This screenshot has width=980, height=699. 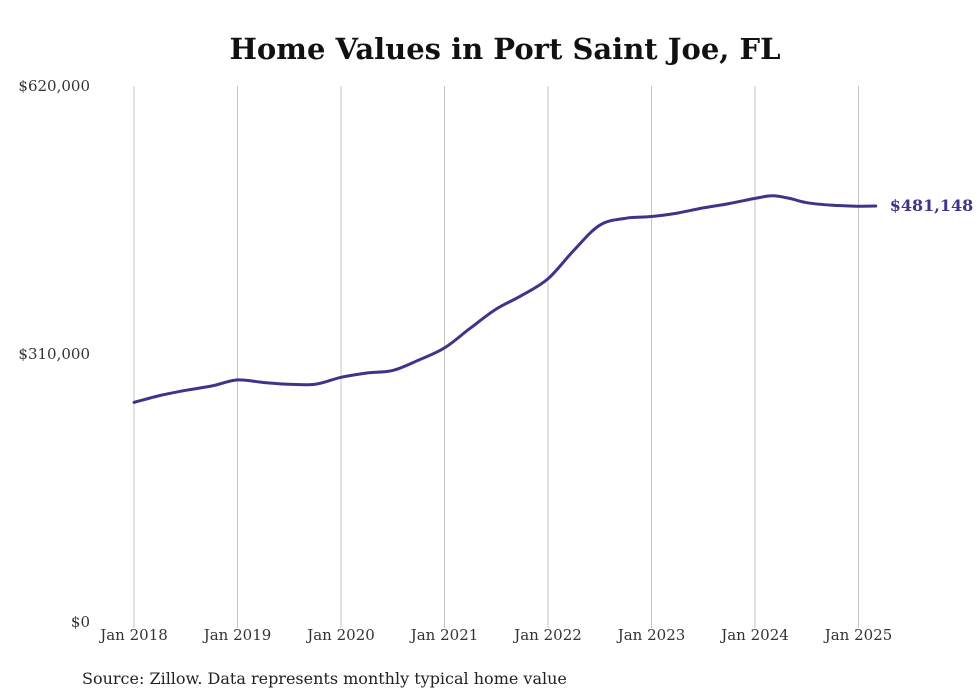 I want to click on x-tick-label-2: Jan 2020, so click(x=340, y=635).